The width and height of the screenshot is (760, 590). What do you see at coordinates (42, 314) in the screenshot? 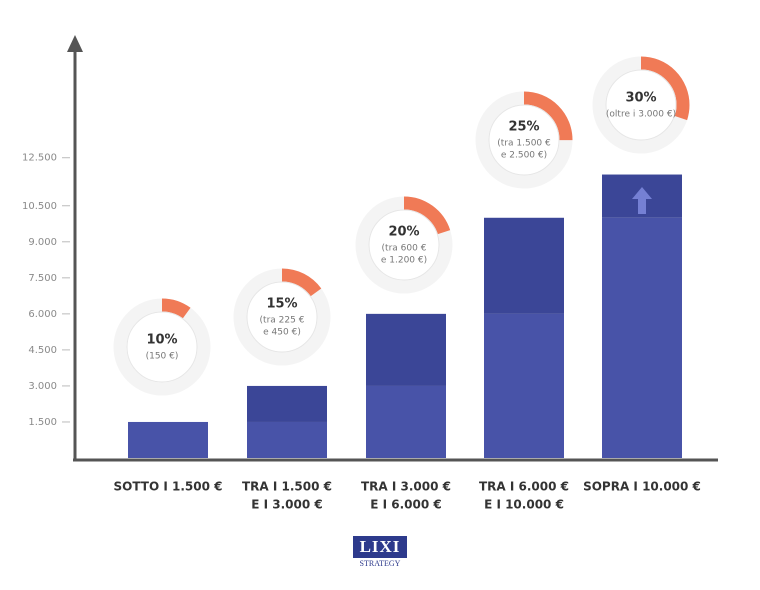
I see `y-tick-label: 6.000` at bounding box center [42, 314].